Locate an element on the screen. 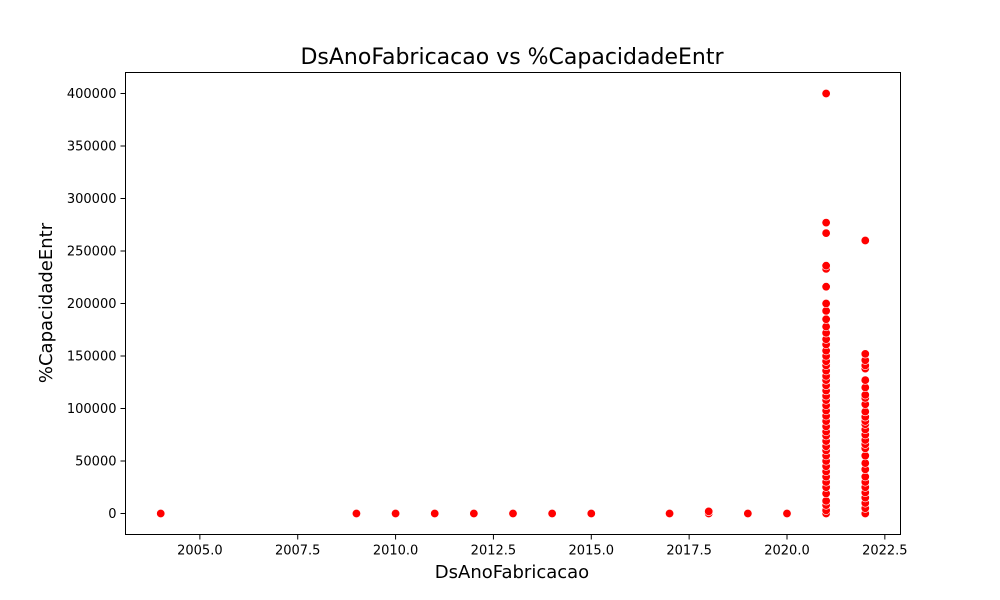  x-tick-label: 2015.0 is located at coordinates (592, 551).